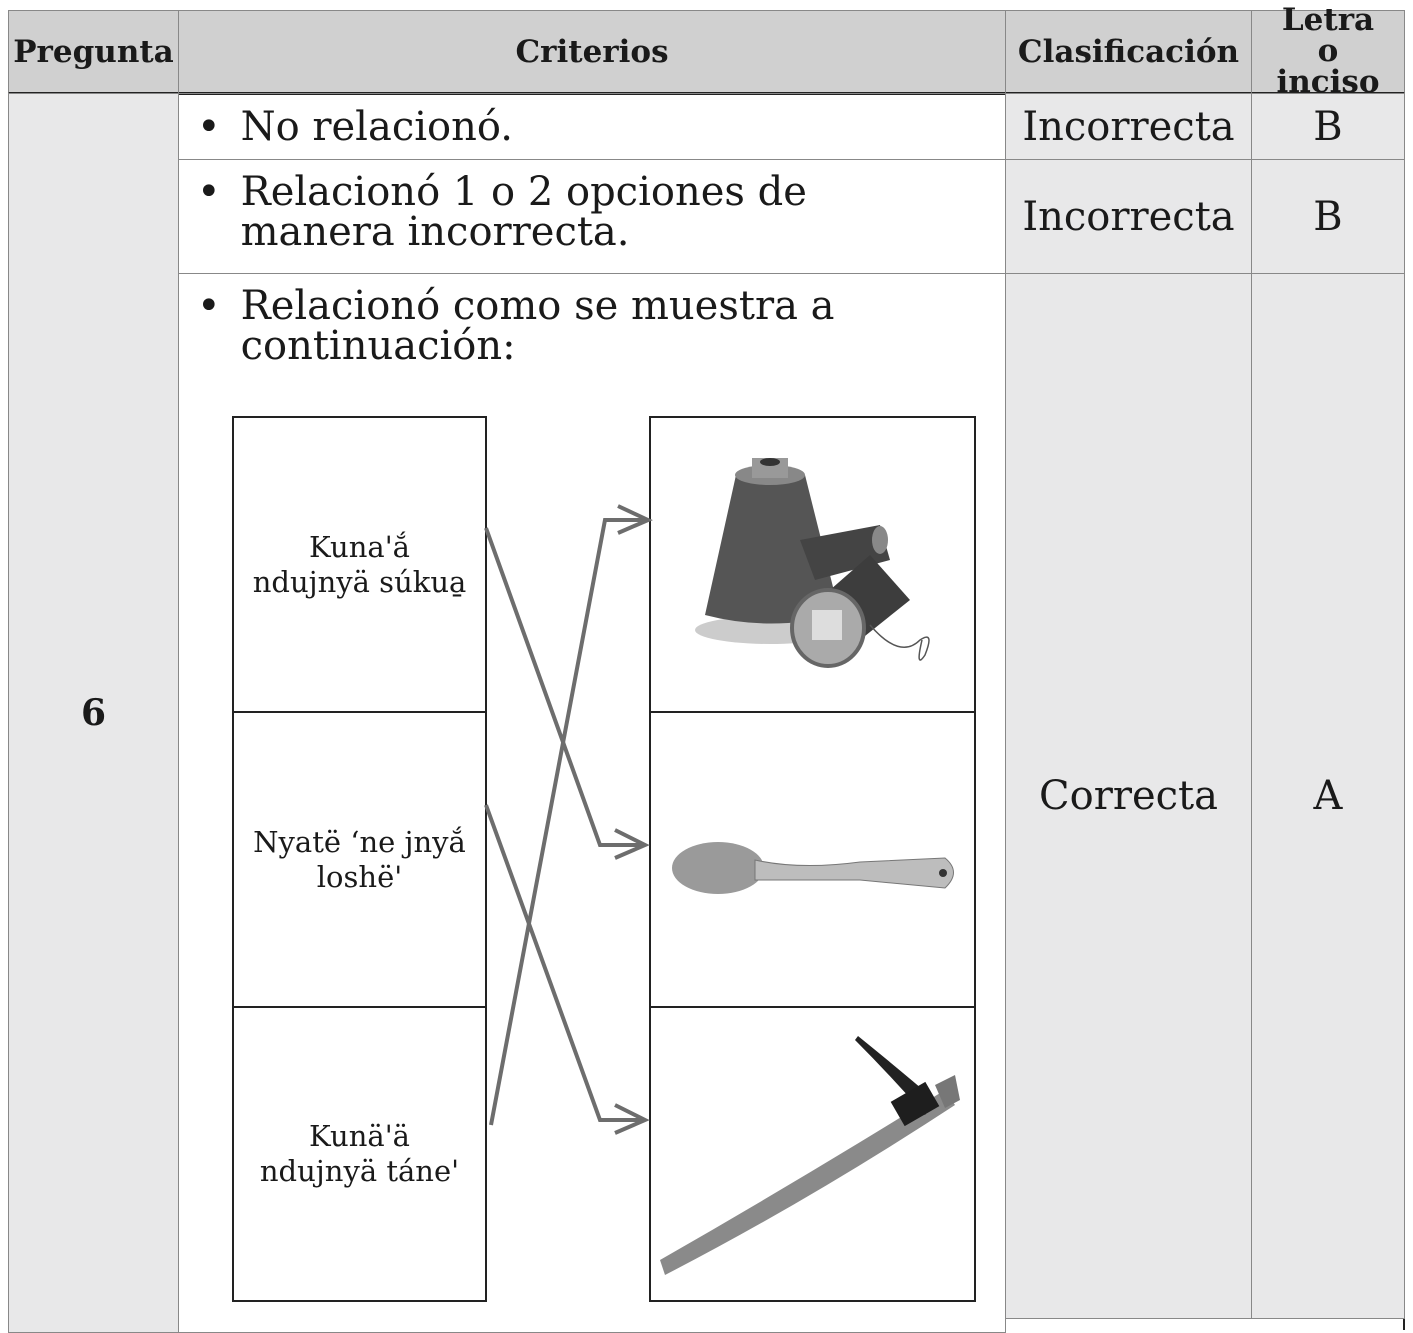 Image resolution: width=1413 pixels, height=1333 pixels. Describe the element at coordinates (1128, 796) in the screenshot. I see `classification: Correcta` at that location.